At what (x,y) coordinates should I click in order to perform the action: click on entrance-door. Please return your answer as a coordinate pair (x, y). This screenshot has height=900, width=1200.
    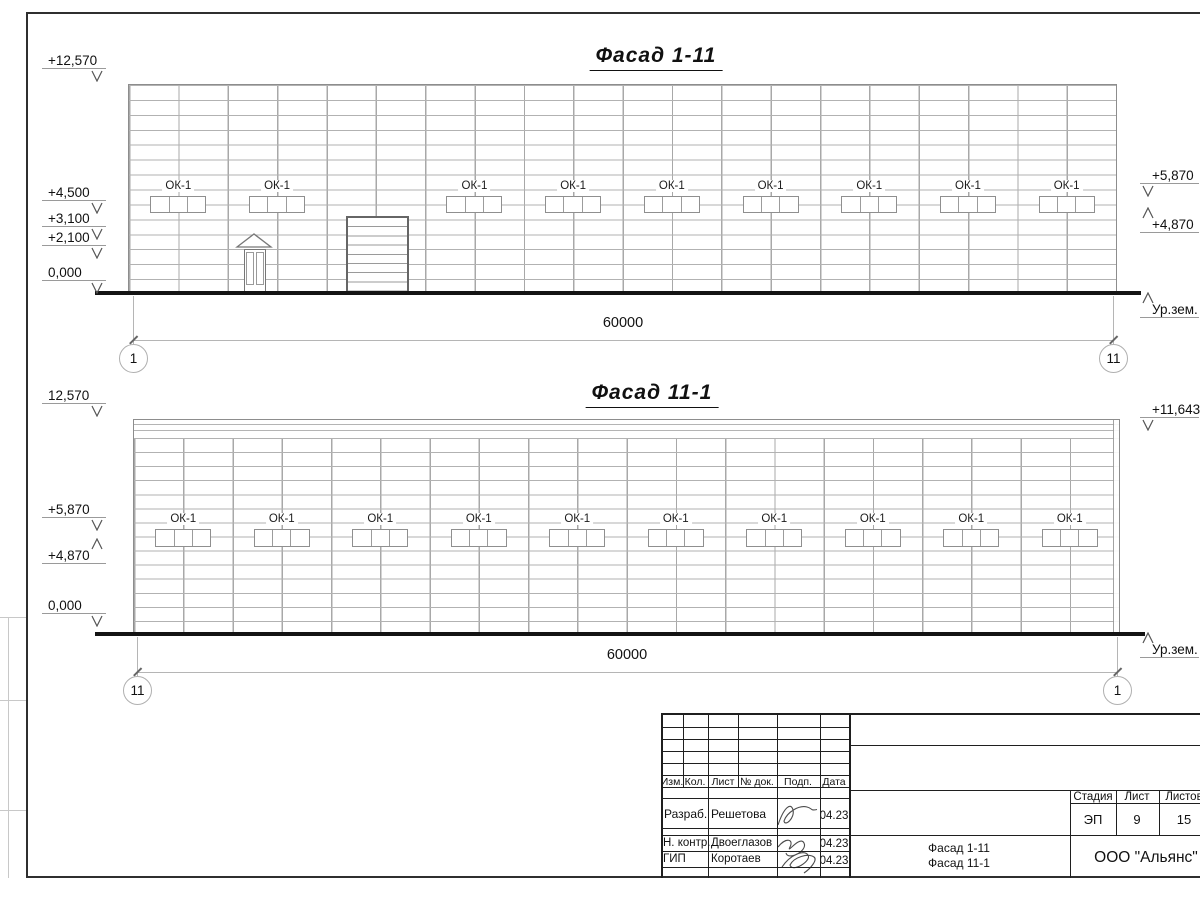
    Looking at the image, I should click on (255, 271).